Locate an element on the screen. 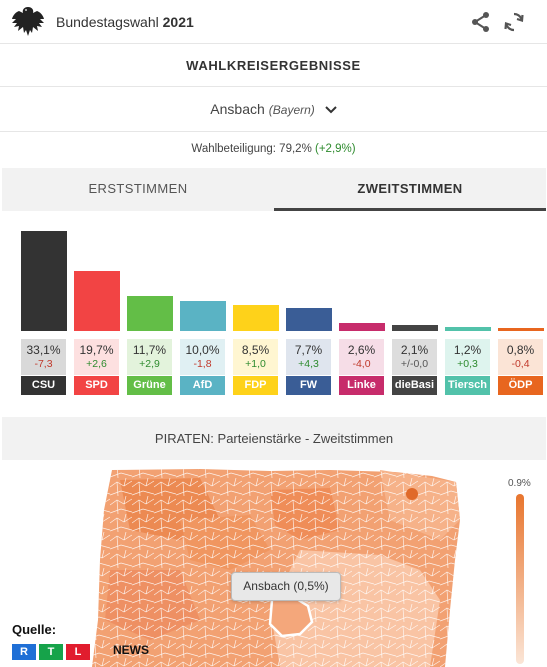 This screenshot has height=667, width=547. value-box-0: 33,1% -7,3 is located at coordinates (43, 357).